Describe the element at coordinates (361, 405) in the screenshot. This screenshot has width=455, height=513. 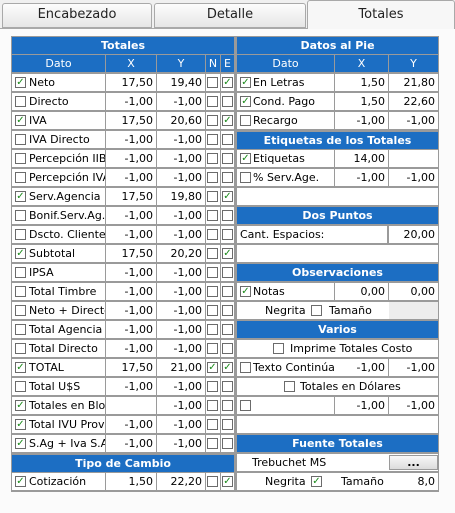
I see `varios-blank-x: -1,00` at that location.